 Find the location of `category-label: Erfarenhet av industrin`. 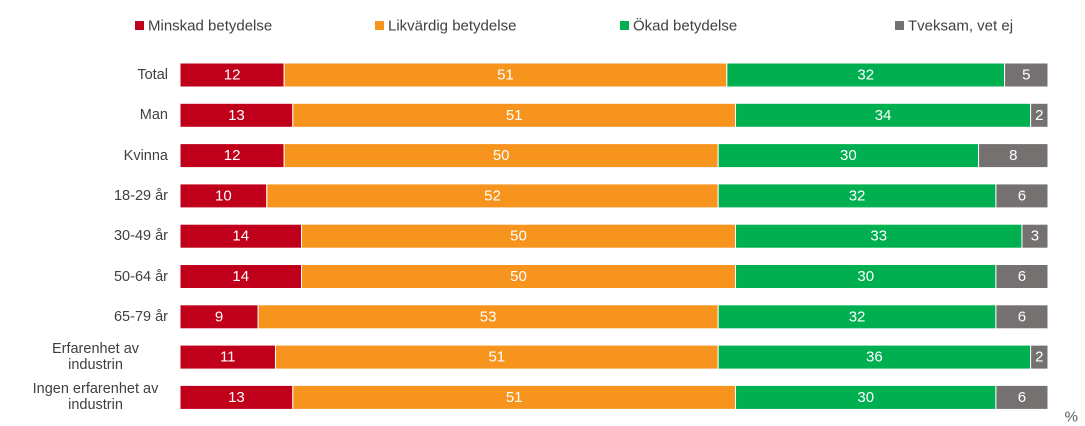

category-label: Erfarenhet av industrin is located at coordinates (84, 357).